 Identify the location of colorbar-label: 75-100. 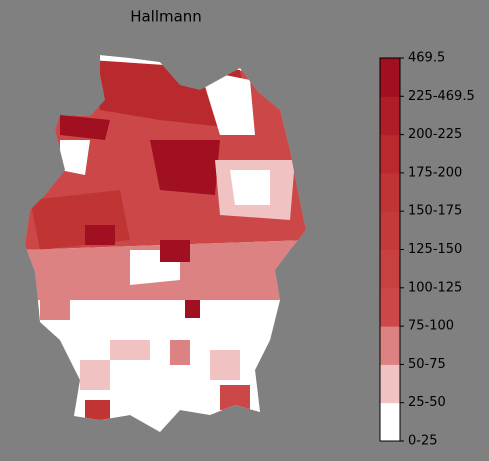
(431, 326).